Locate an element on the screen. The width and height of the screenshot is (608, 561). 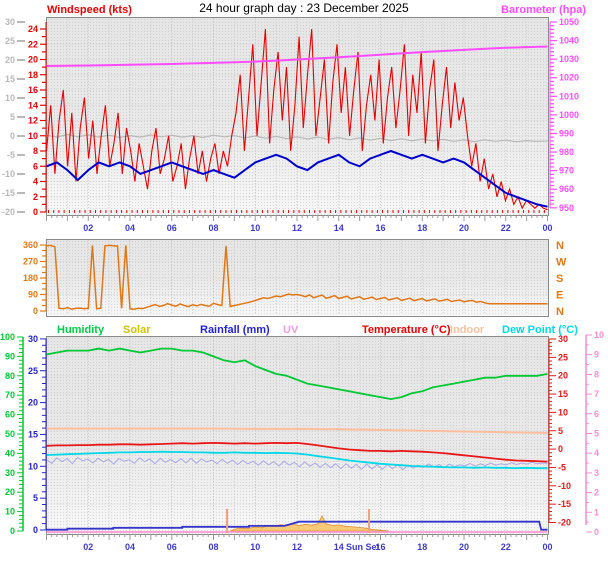
svg-text: 24 is located at coordinates (33, 29).